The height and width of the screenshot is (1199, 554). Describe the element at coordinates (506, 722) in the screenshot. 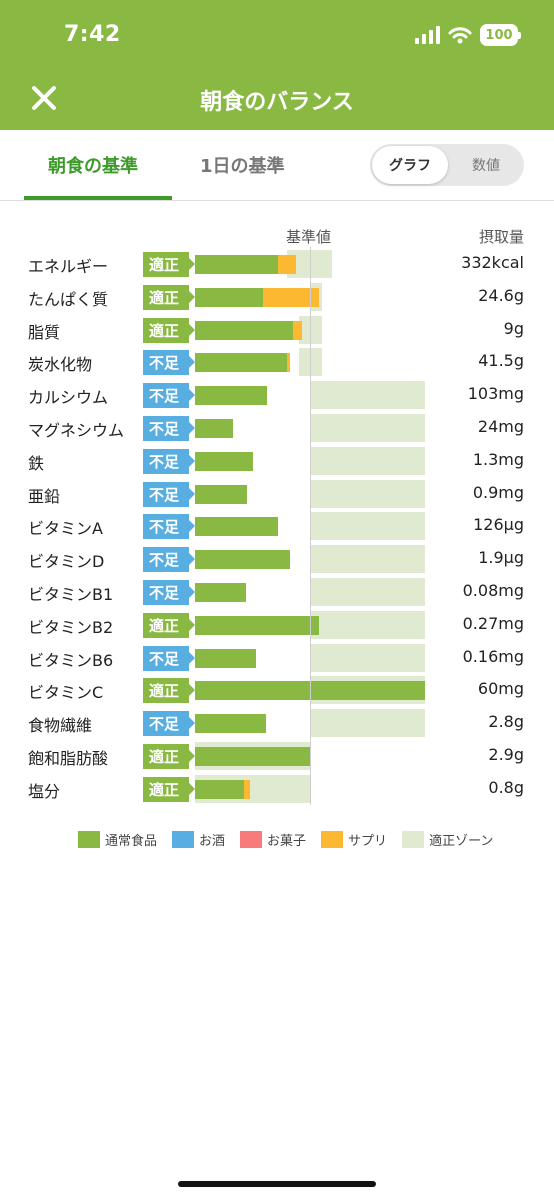

I see `intake-value: 2.8g` at that location.